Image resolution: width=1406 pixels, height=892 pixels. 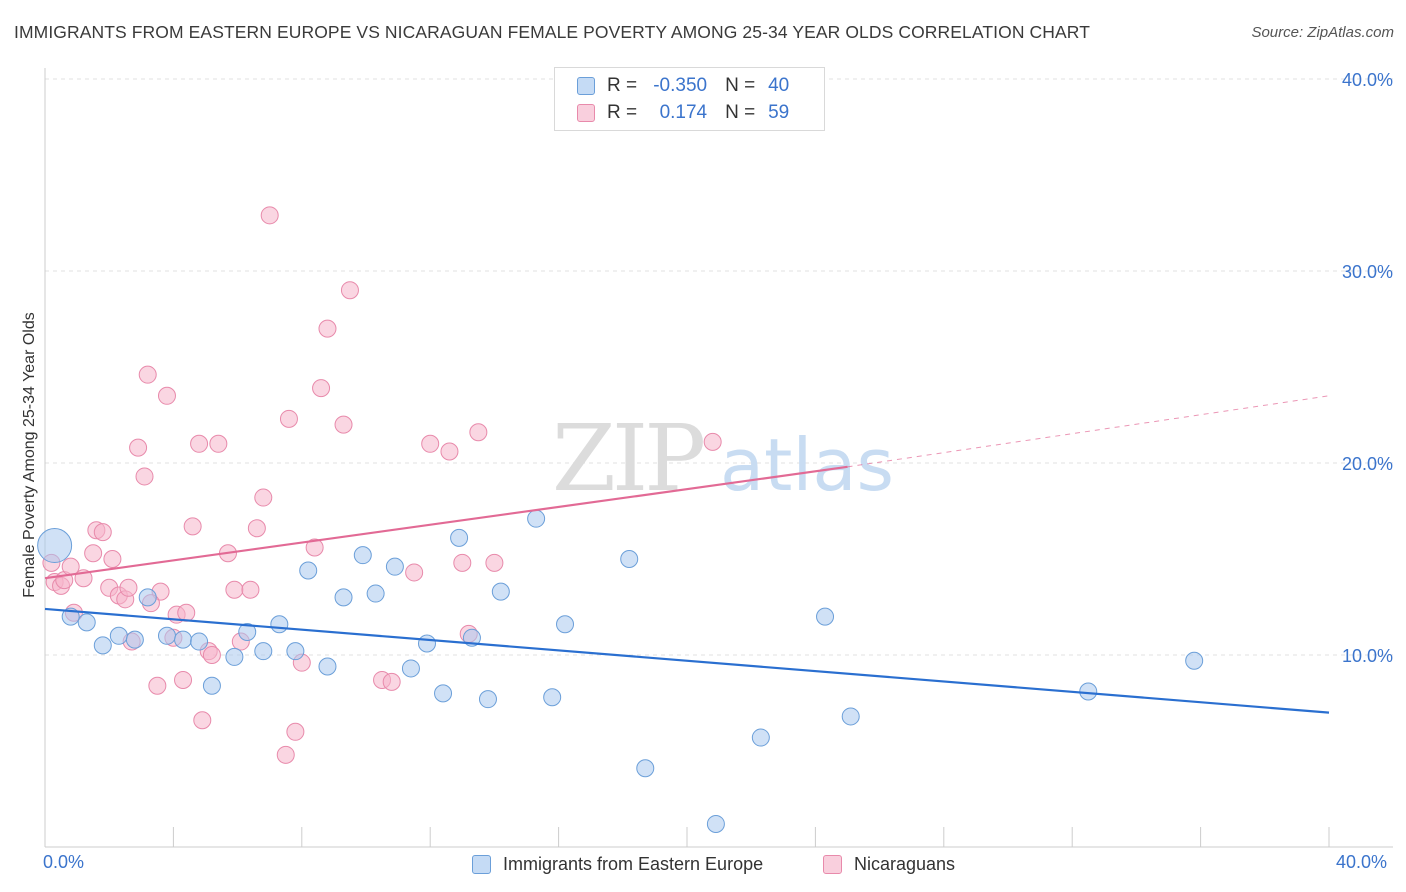 I want to click on y-tick-label: 30.0%, so click(x=1367, y=272).